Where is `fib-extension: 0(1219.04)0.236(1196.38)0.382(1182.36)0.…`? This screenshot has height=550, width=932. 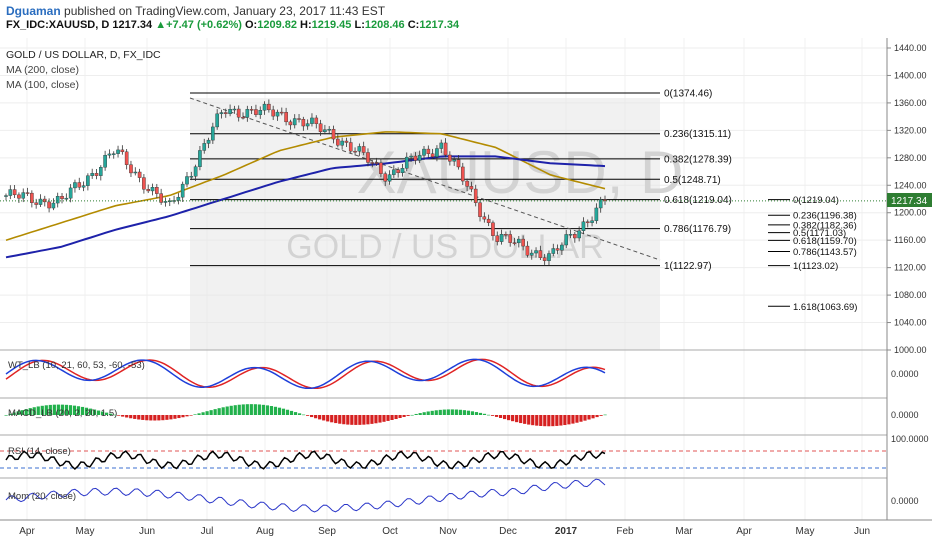
fib-extension: 0(1219.04)0.236(1196.38)0.382(1182.36)0.… is located at coordinates (812, 254).